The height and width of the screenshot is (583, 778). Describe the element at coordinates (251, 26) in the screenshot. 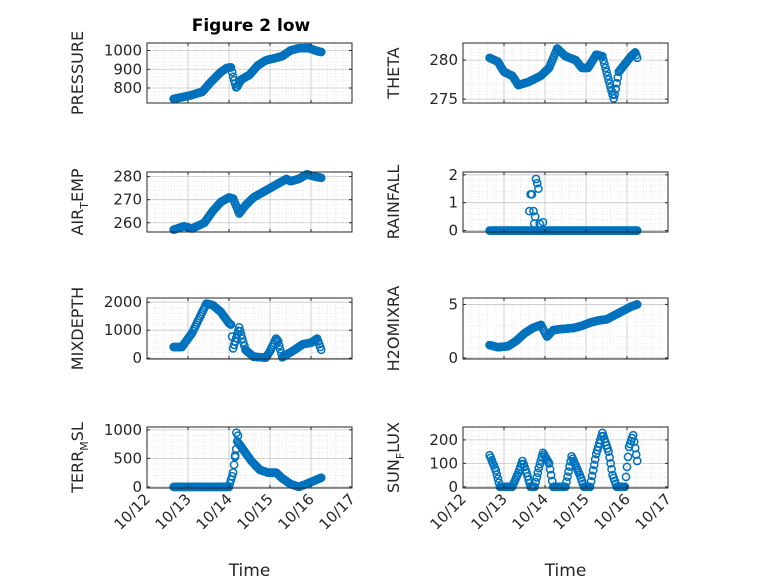

I see `figure-title: Figure 2 low` at that location.